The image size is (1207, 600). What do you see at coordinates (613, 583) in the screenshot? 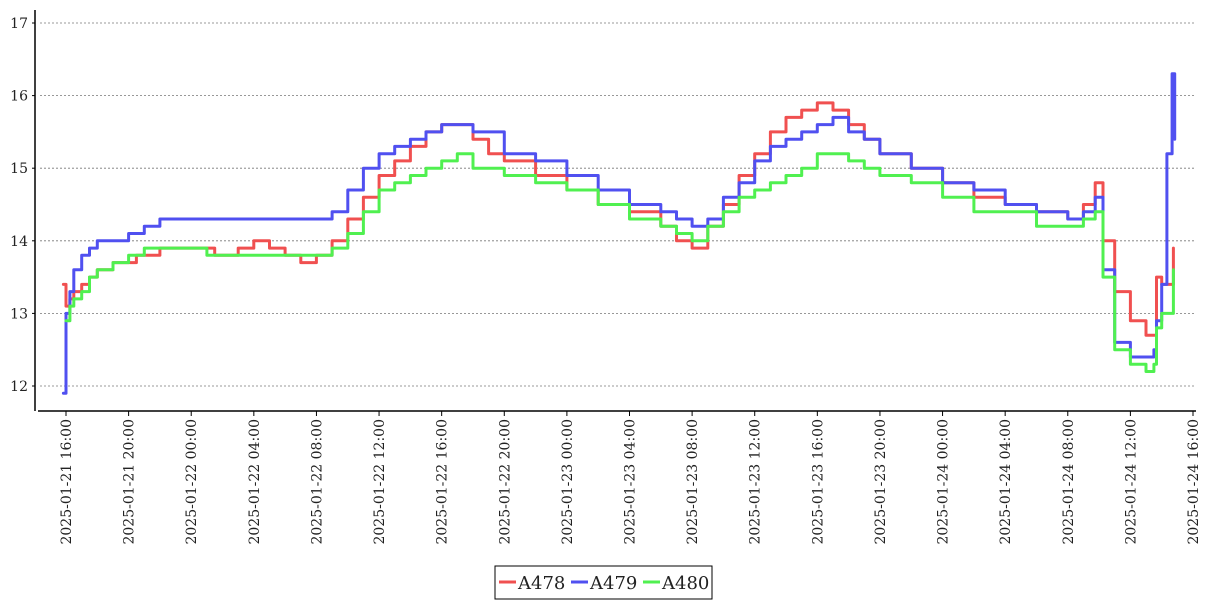
I see `legend-label: A479` at bounding box center [613, 583].